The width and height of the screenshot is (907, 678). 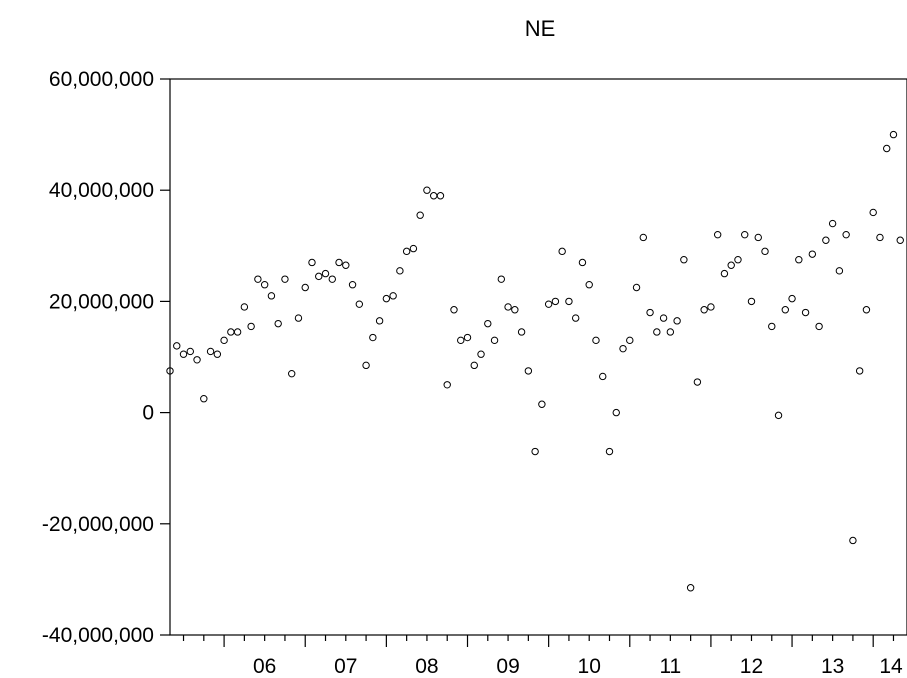 What do you see at coordinates (589, 666) in the screenshot?
I see `x-tick-label: 10` at bounding box center [589, 666].